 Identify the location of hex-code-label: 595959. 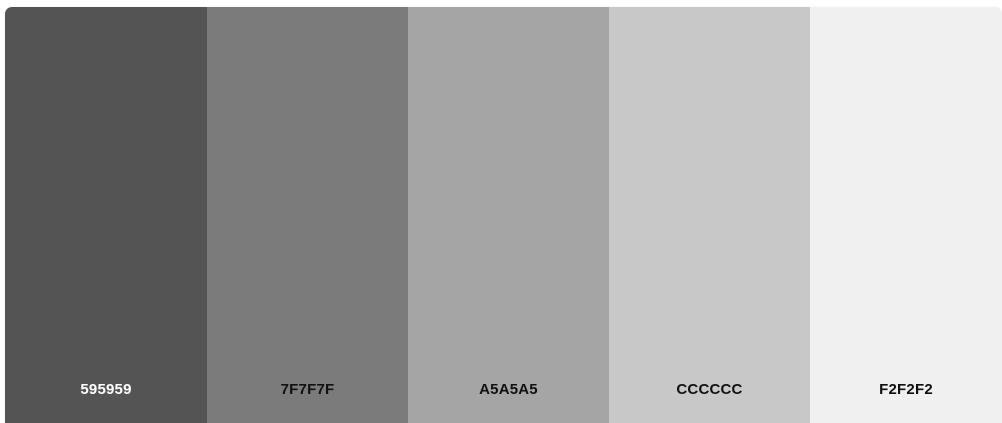
(106, 389).